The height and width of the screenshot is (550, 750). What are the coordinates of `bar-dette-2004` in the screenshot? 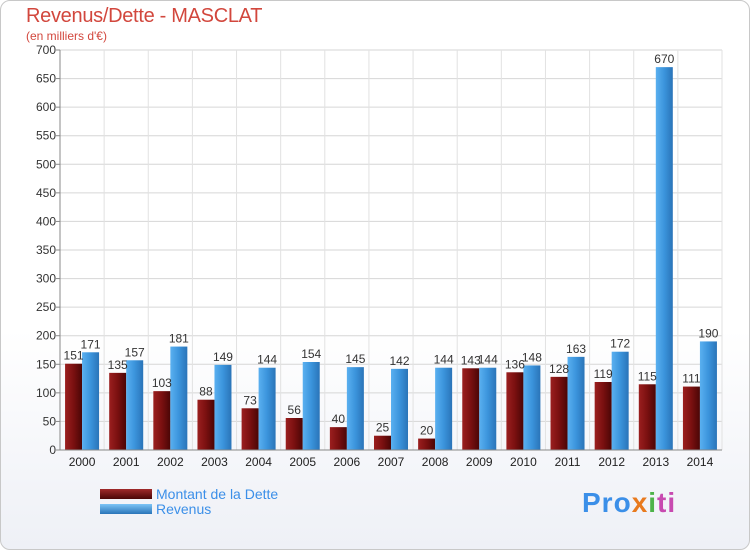 It's located at (250, 429).